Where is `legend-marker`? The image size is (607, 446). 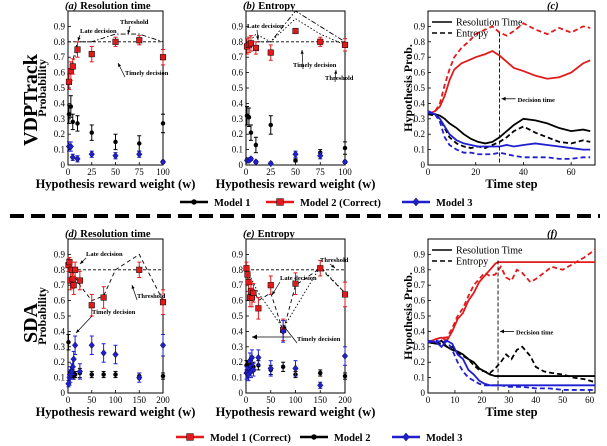
legend-marker is located at coordinates (406, 437).